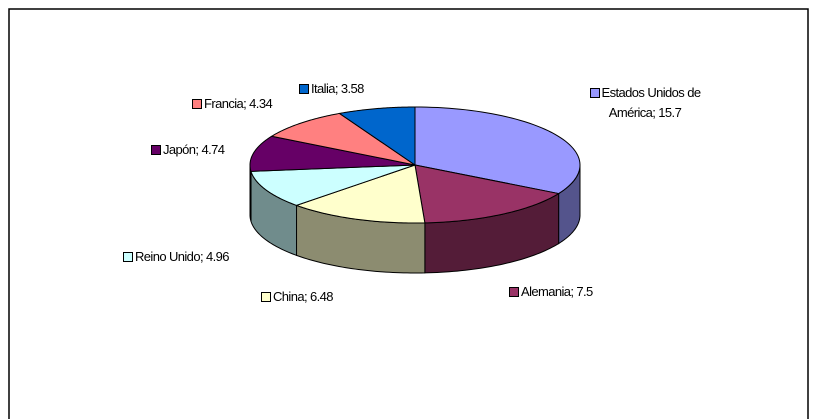  What do you see at coordinates (337, 88) in the screenshot?
I see `label-text: Italia; 3.58` at bounding box center [337, 88].